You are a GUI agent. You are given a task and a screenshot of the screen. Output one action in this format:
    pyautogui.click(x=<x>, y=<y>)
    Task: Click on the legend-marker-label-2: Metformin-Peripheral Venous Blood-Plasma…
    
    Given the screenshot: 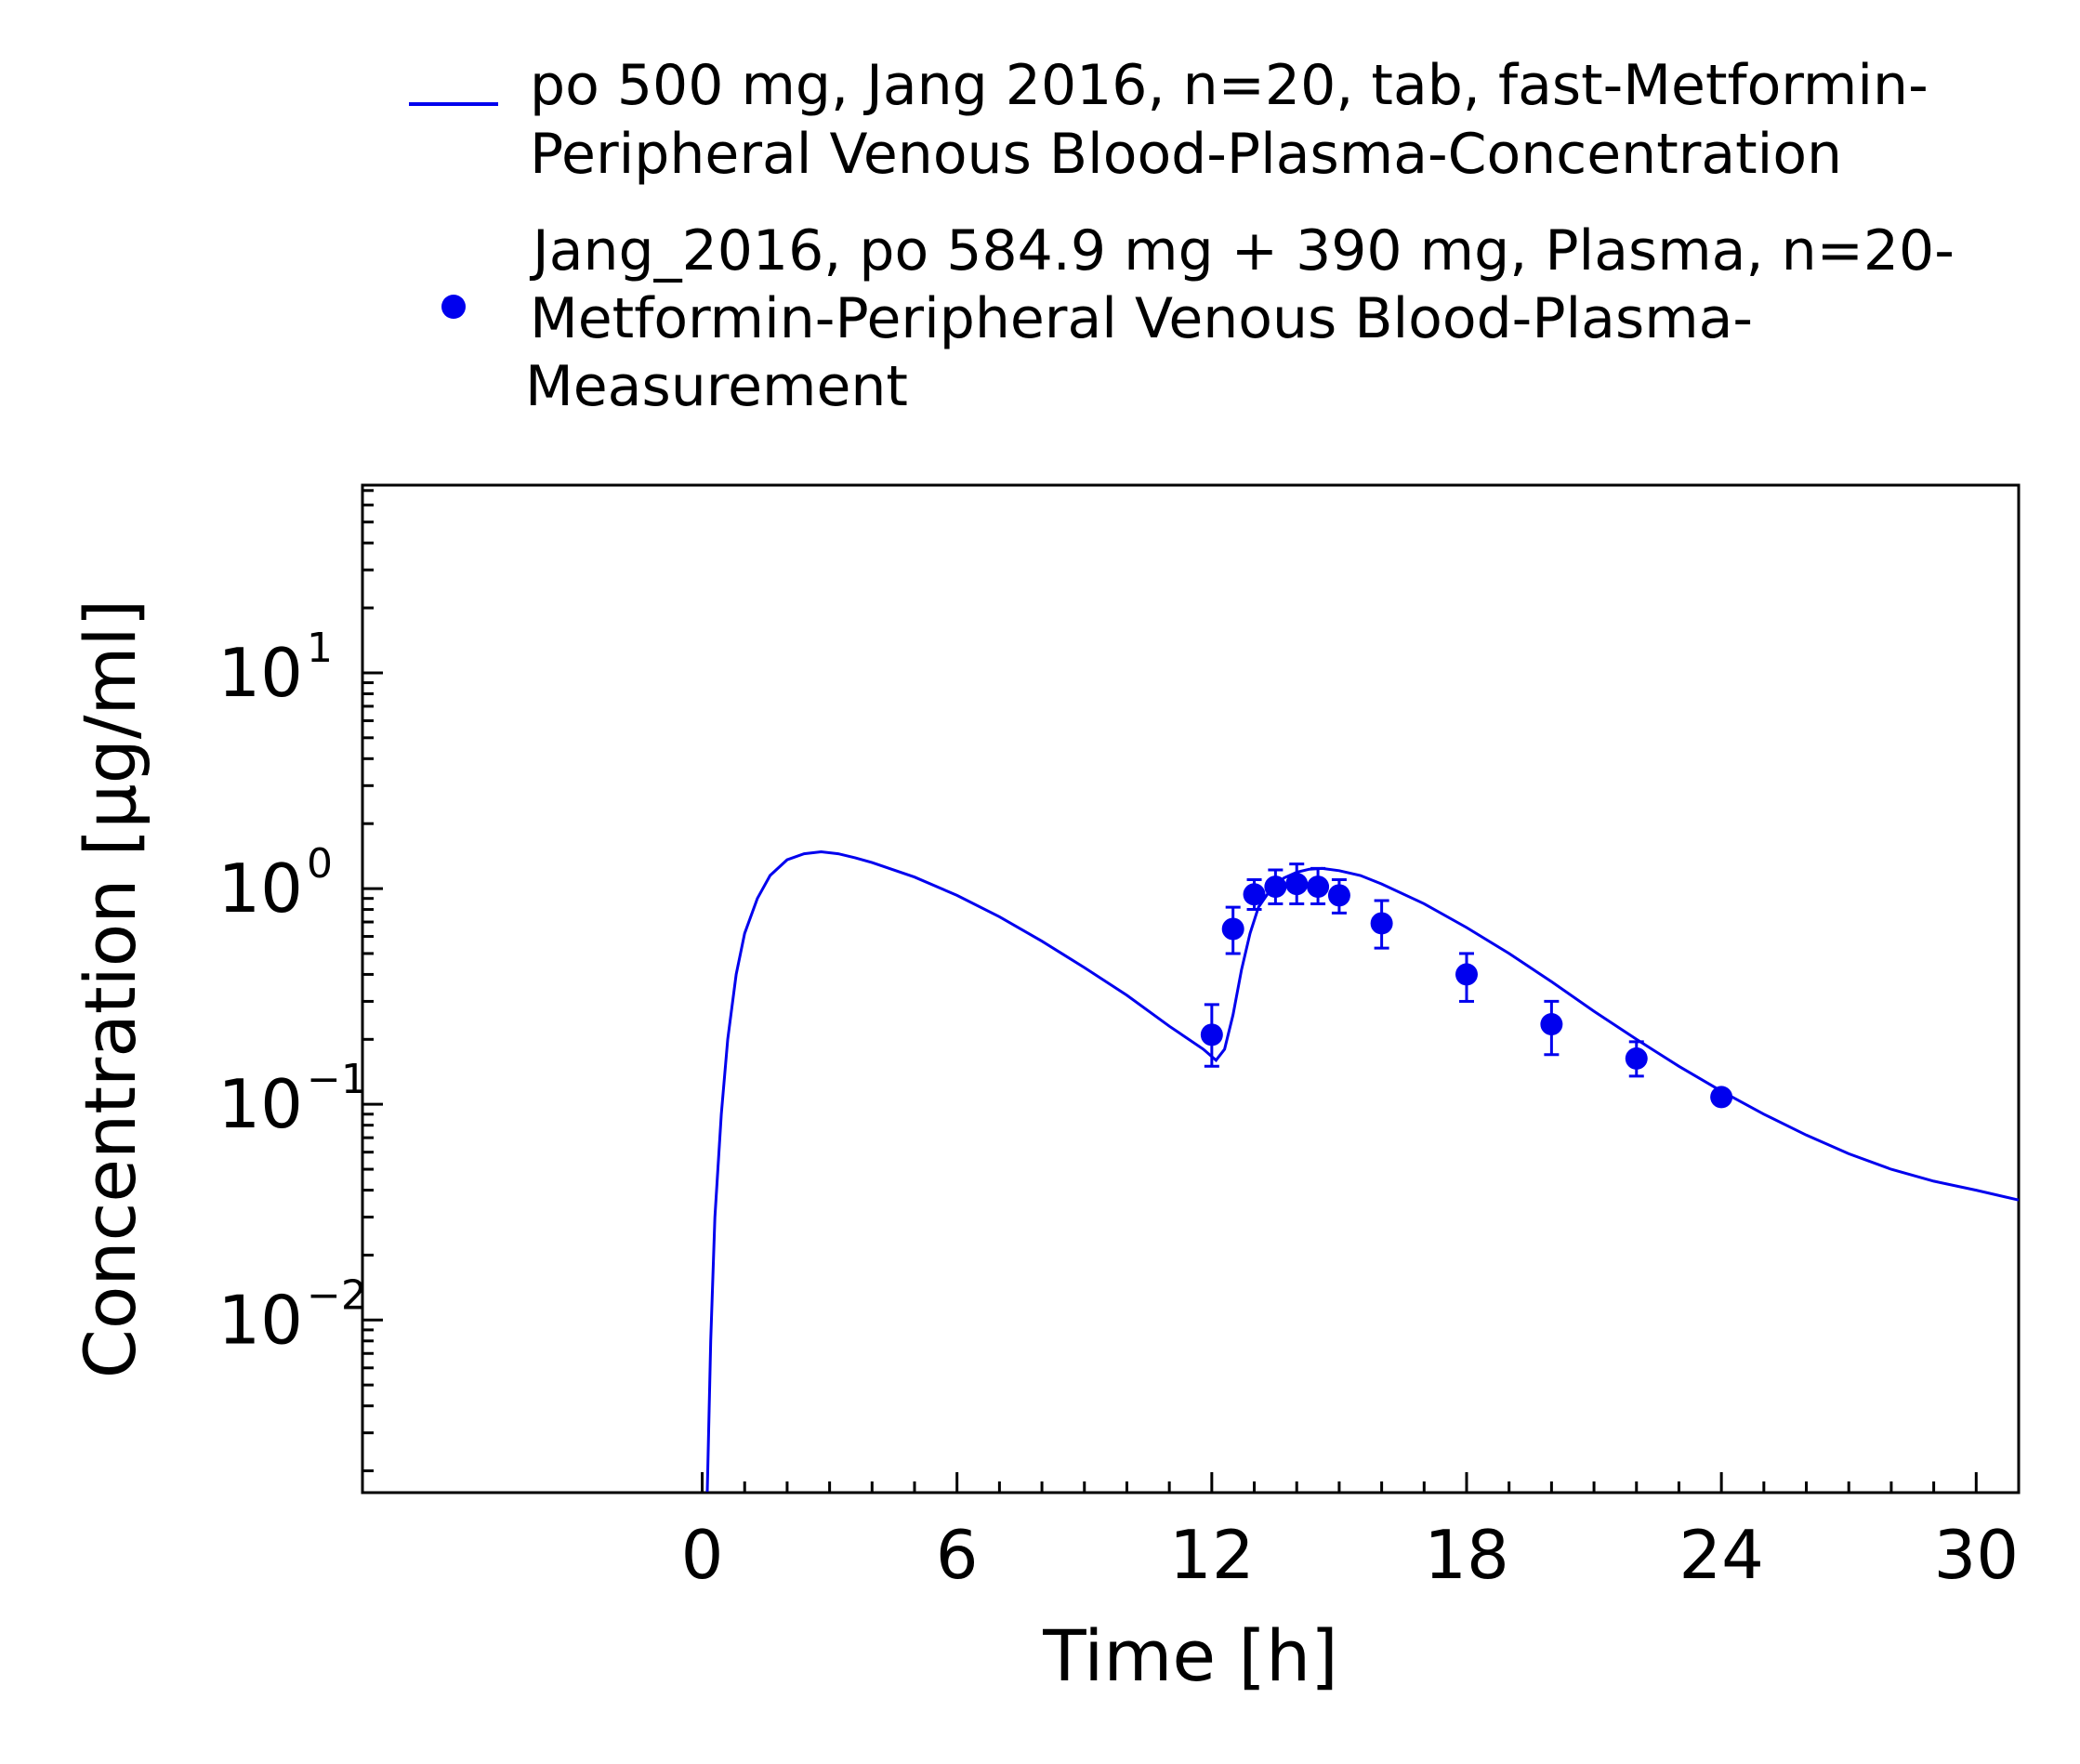 What is the action you would take?
    pyautogui.click(x=1141, y=318)
    